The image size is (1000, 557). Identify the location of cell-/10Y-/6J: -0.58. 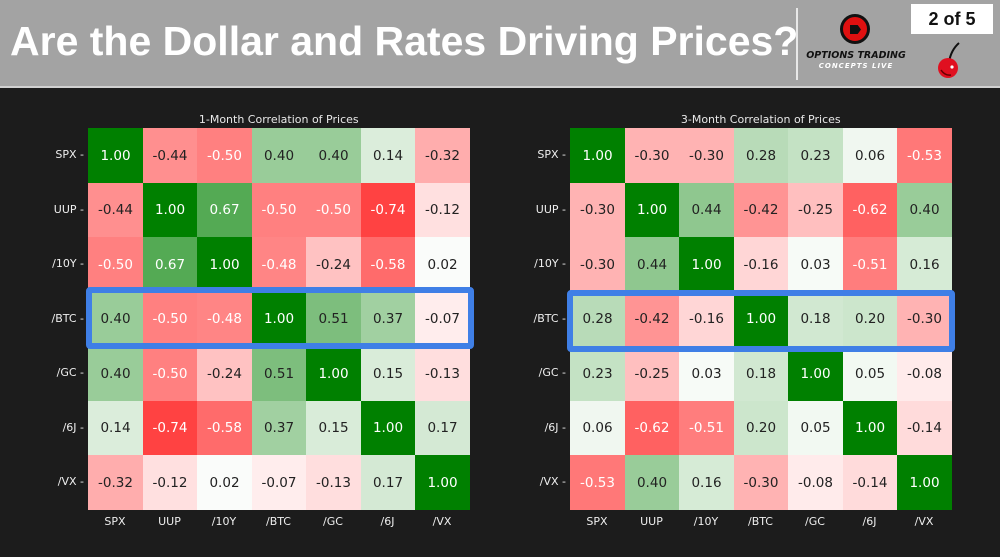
(388, 264).